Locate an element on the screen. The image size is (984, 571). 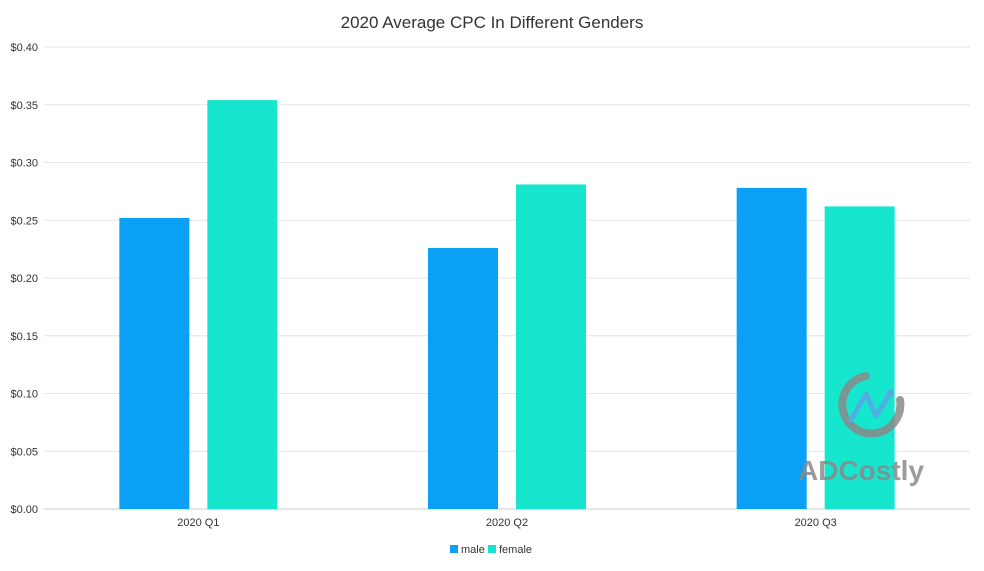
x-tick-label: 2020 Q3 is located at coordinates (816, 523).